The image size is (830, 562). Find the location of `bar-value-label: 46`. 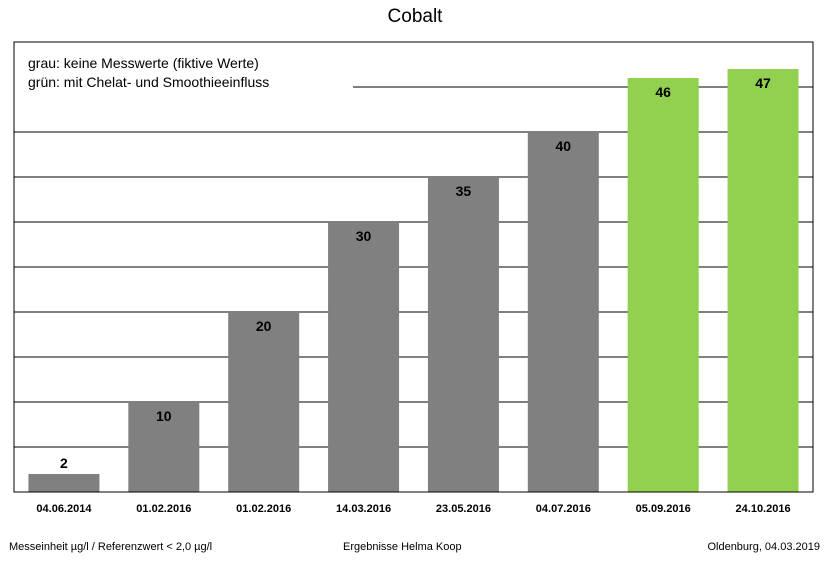

bar-value-label: 46 is located at coordinates (663, 92).